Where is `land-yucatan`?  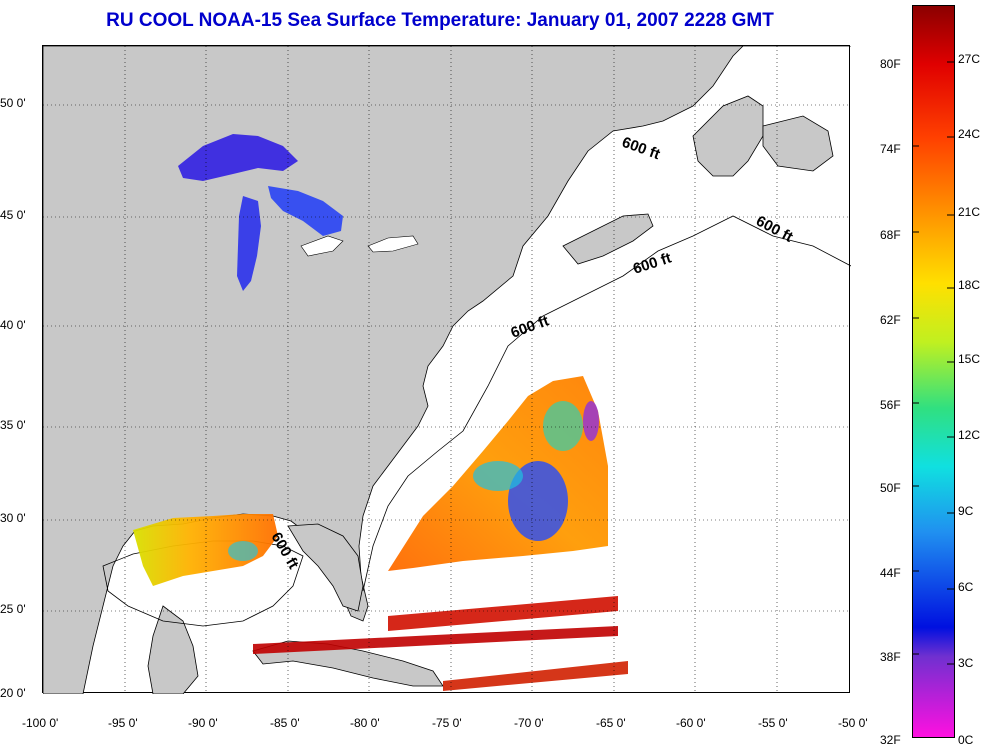 land-yucatan is located at coordinates (173, 649).